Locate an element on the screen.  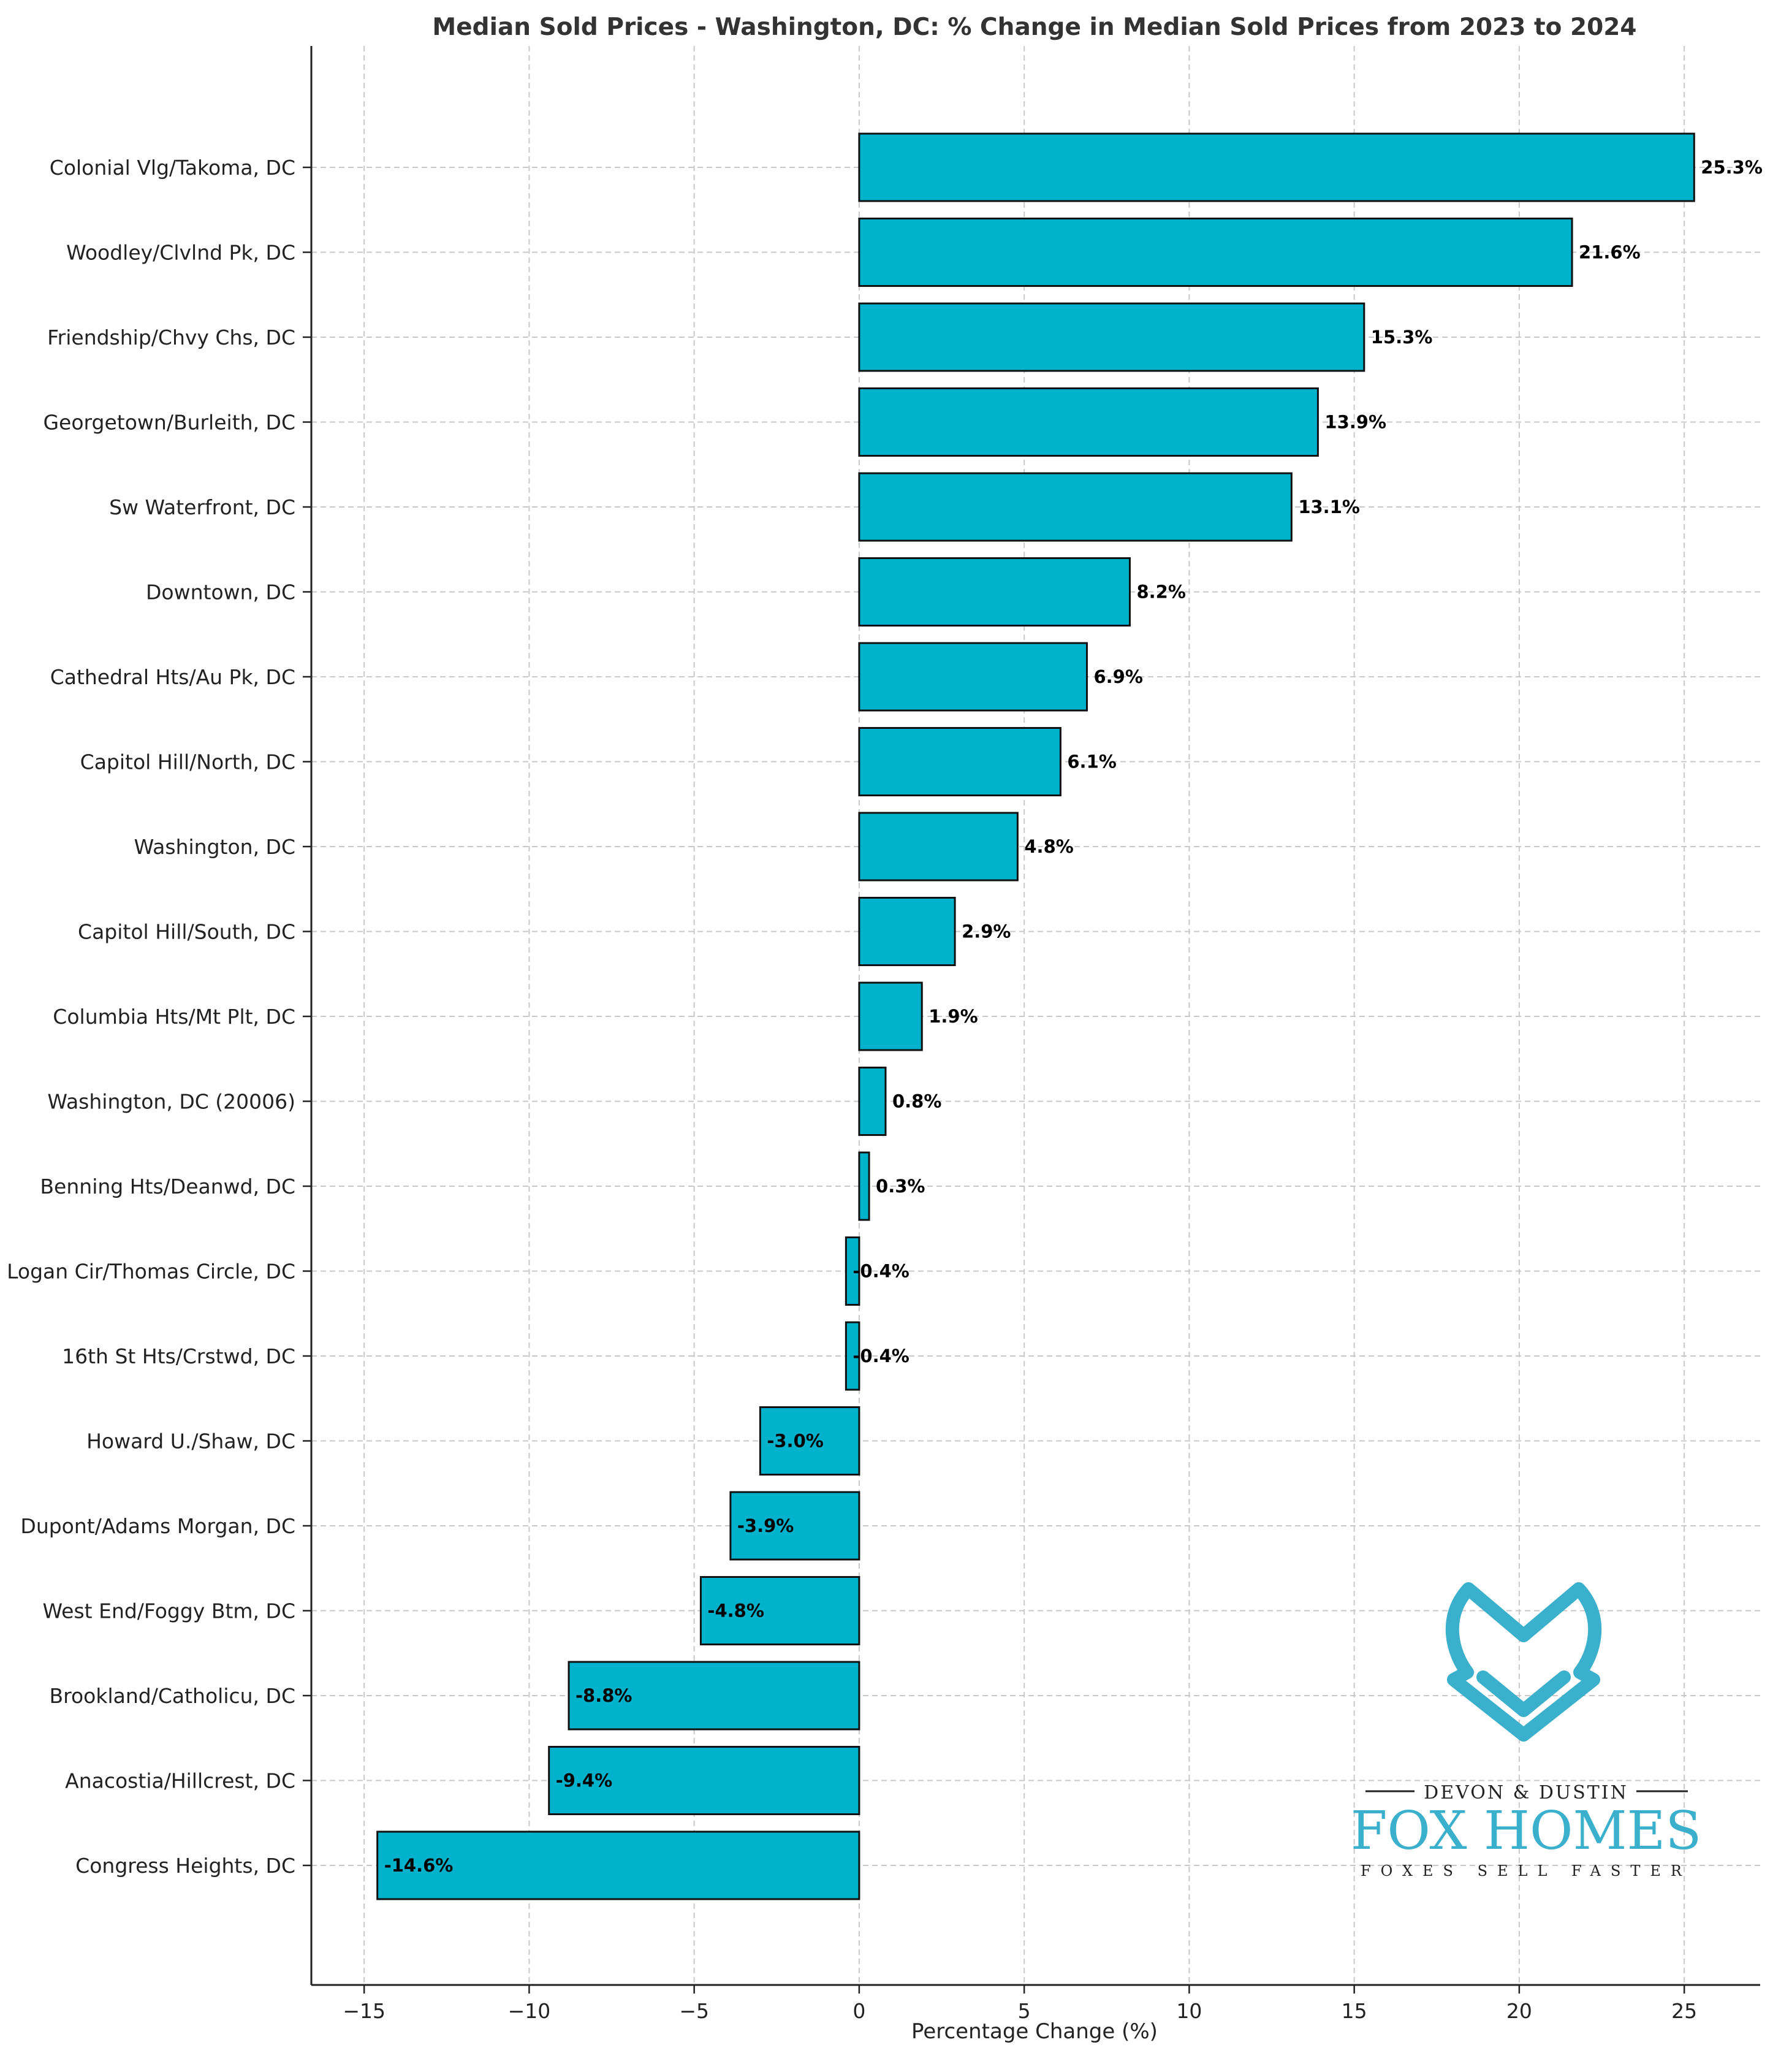
category-label: Colonial Vlg/Takoma, DC is located at coordinates (172, 168).